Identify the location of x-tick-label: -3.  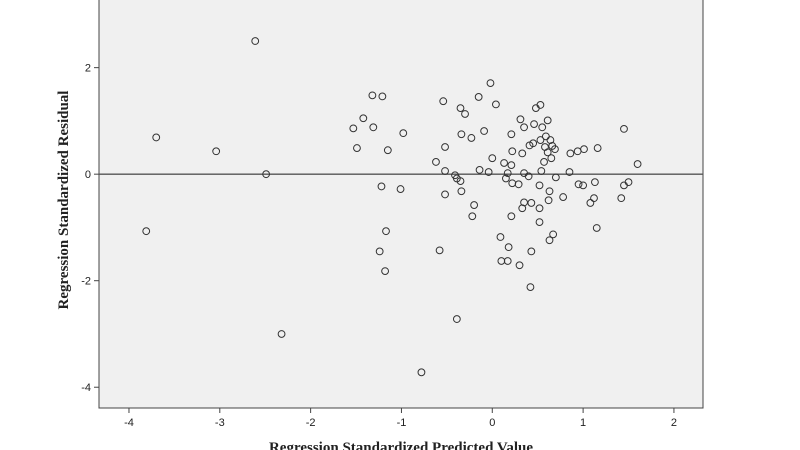
(220, 423).